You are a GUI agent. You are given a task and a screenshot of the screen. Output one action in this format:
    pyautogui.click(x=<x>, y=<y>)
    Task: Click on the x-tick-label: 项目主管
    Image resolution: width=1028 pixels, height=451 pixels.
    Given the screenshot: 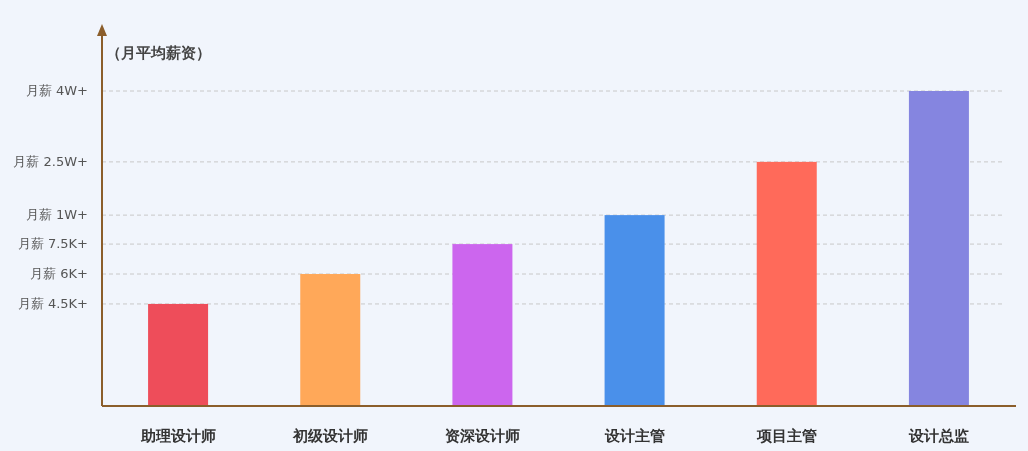 What is the action you would take?
    pyautogui.click(x=786, y=436)
    